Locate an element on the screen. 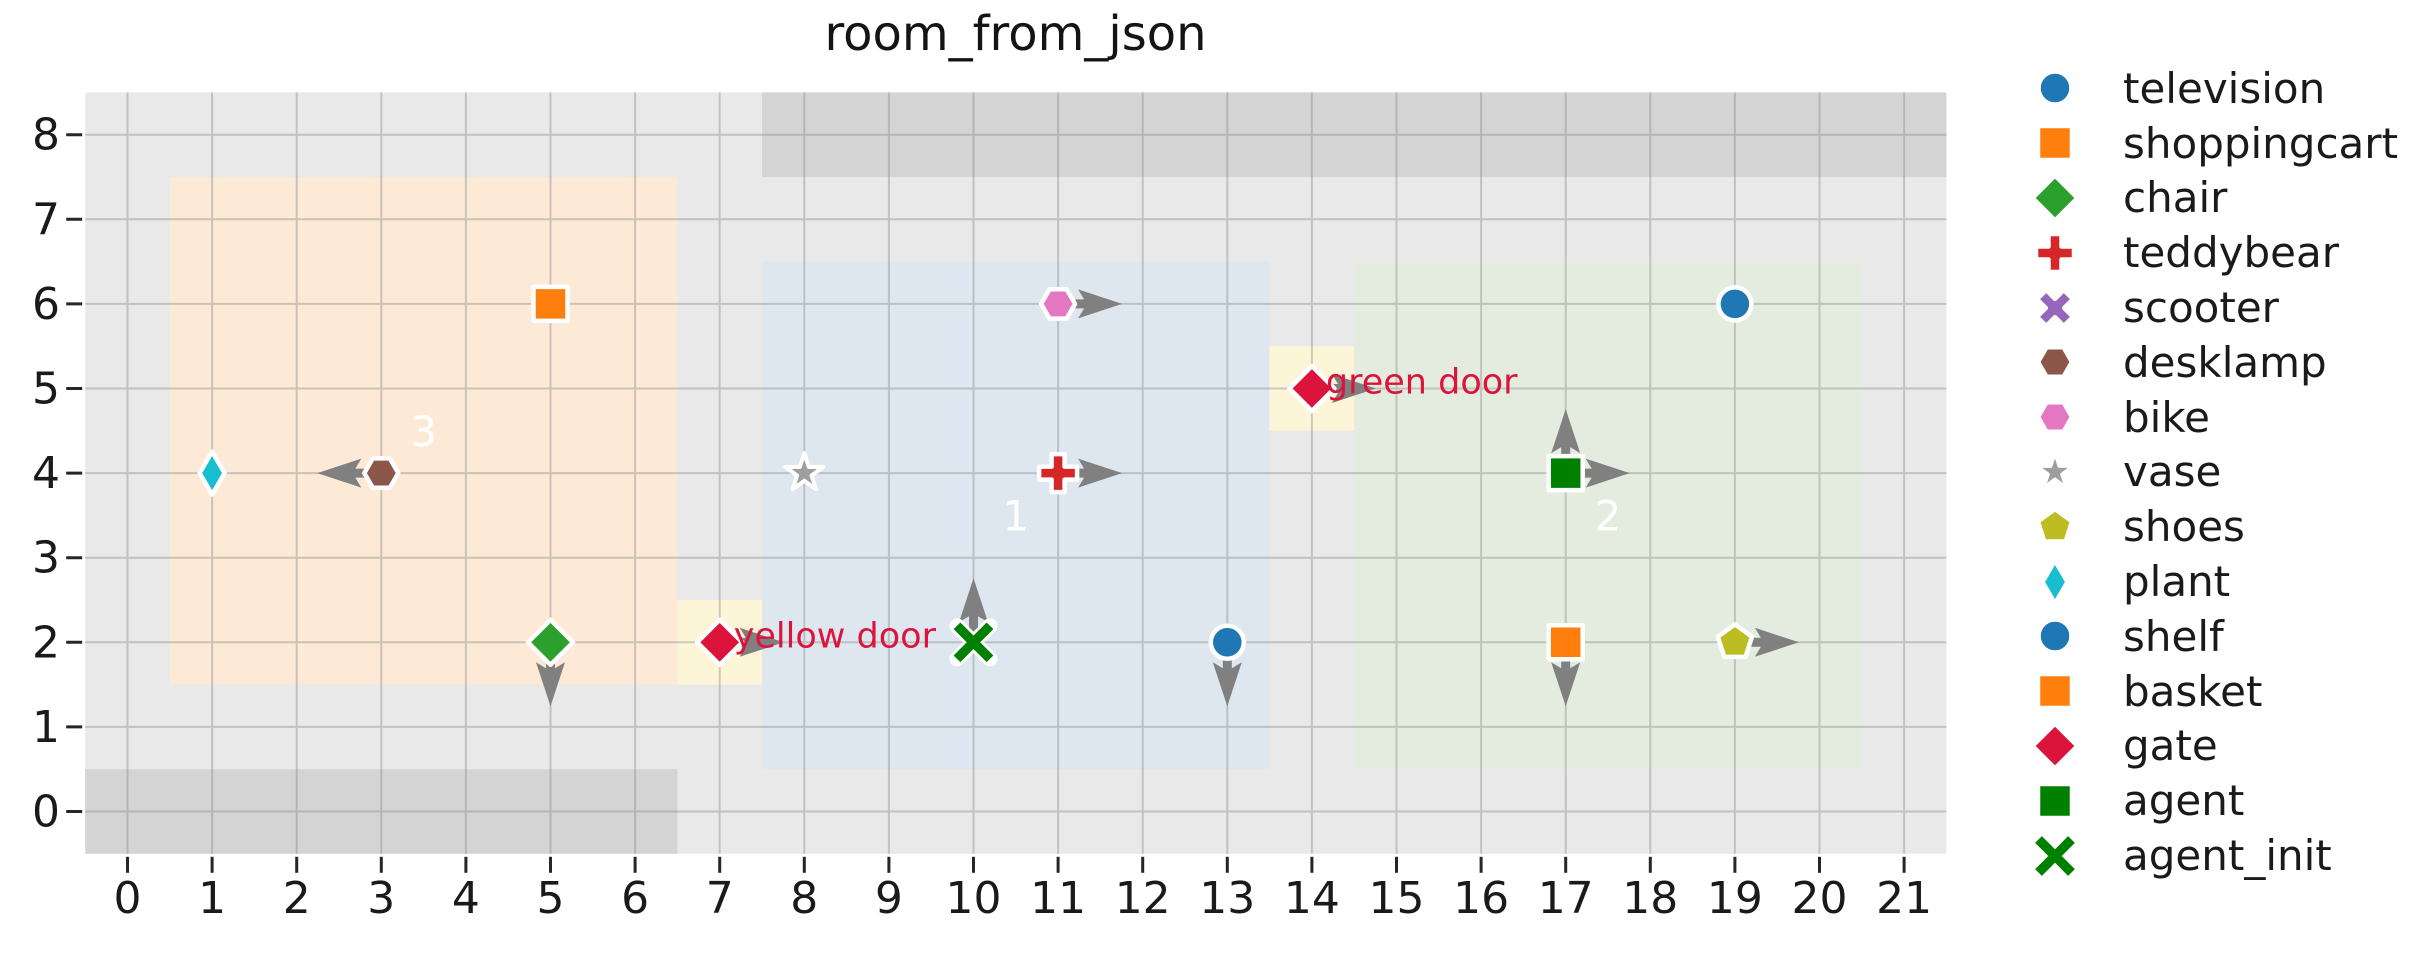 This screenshot has height=955, width=2412. television-marker-icon is located at coordinates (2055, 88).